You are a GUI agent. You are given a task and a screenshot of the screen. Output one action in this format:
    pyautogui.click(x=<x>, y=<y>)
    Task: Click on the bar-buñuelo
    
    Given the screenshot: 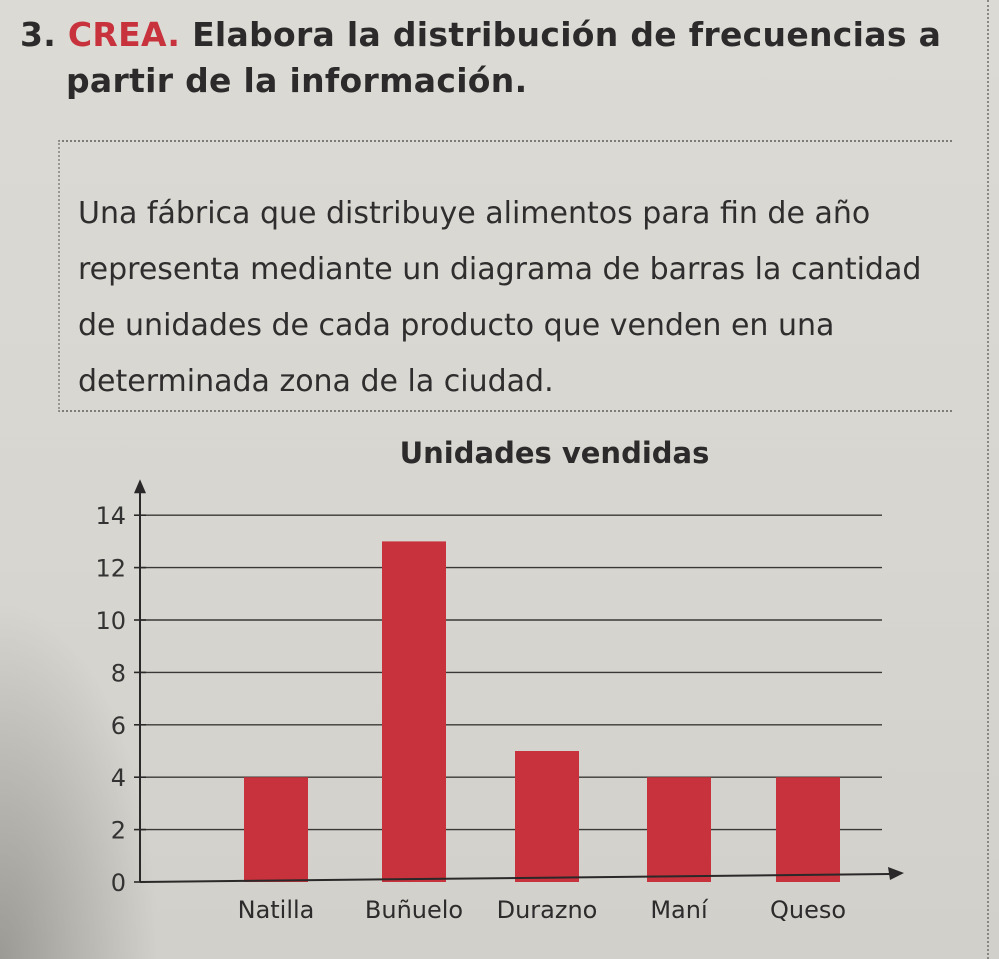 What is the action you would take?
    pyautogui.click(x=414, y=711)
    